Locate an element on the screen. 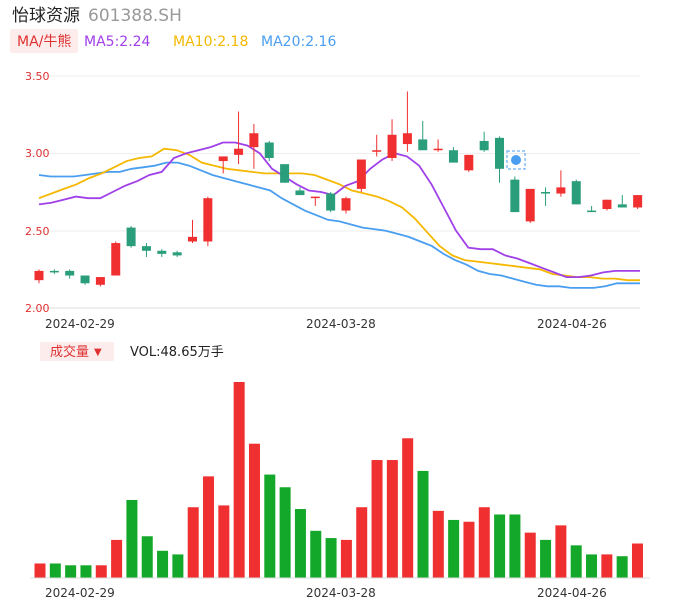 This screenshot has height=606, width=686. cursor-marker-icon is located at coordinates (516, 160).